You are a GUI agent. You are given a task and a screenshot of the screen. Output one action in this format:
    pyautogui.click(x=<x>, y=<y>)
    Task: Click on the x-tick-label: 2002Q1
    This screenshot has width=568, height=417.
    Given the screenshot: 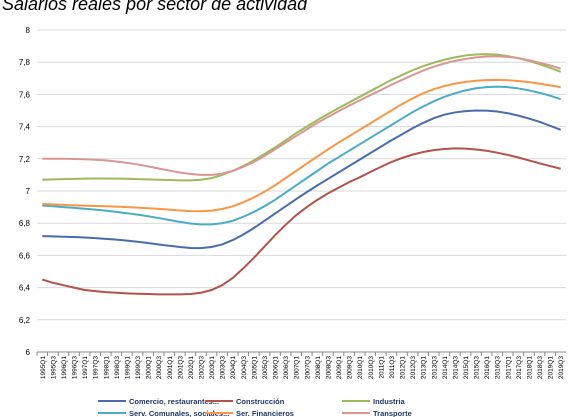 What is the action you would take?
    pyautogui.click(x=191, y=368)
    